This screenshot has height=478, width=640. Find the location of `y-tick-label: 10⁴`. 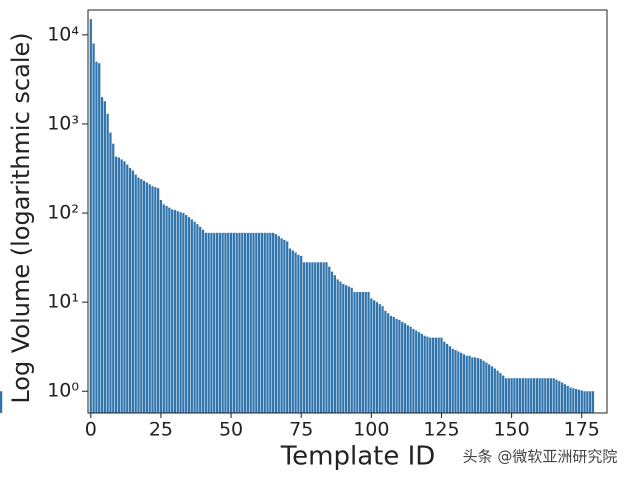

y-tick-label: 10⁴ is located at coordinates (63, 34).